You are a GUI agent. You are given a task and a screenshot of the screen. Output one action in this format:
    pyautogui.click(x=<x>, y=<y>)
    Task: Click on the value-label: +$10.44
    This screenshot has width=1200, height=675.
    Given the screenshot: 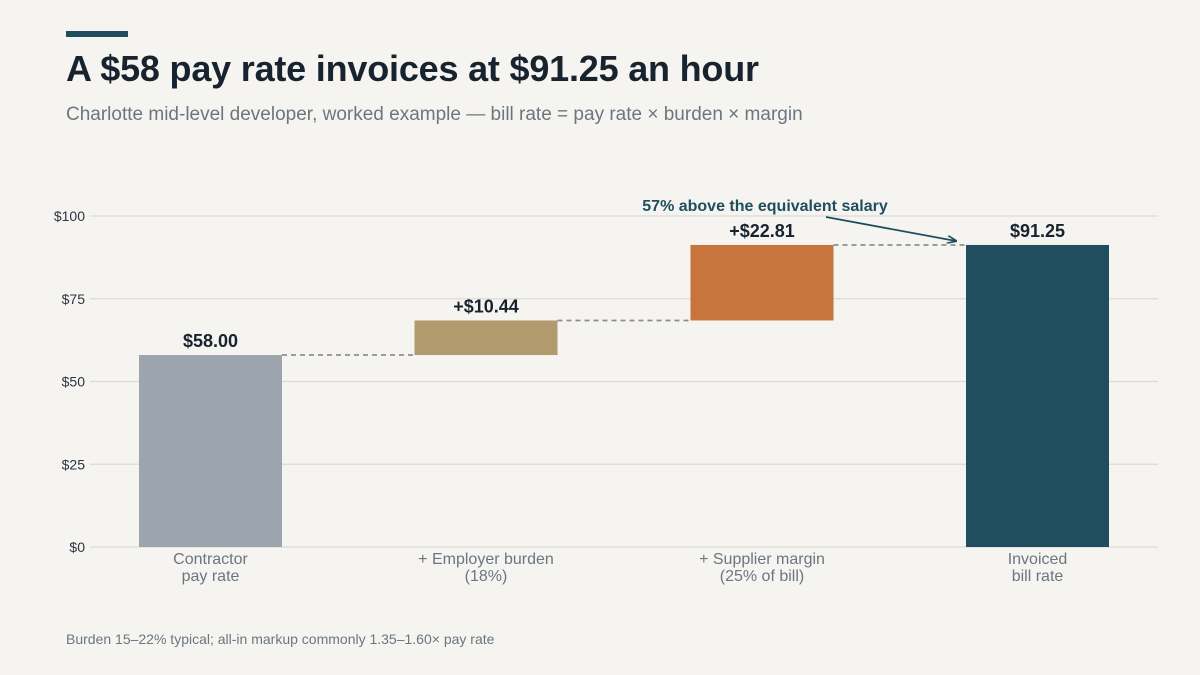 What is the action you would take?
    pyautogui.click(x=486, y=306)
    